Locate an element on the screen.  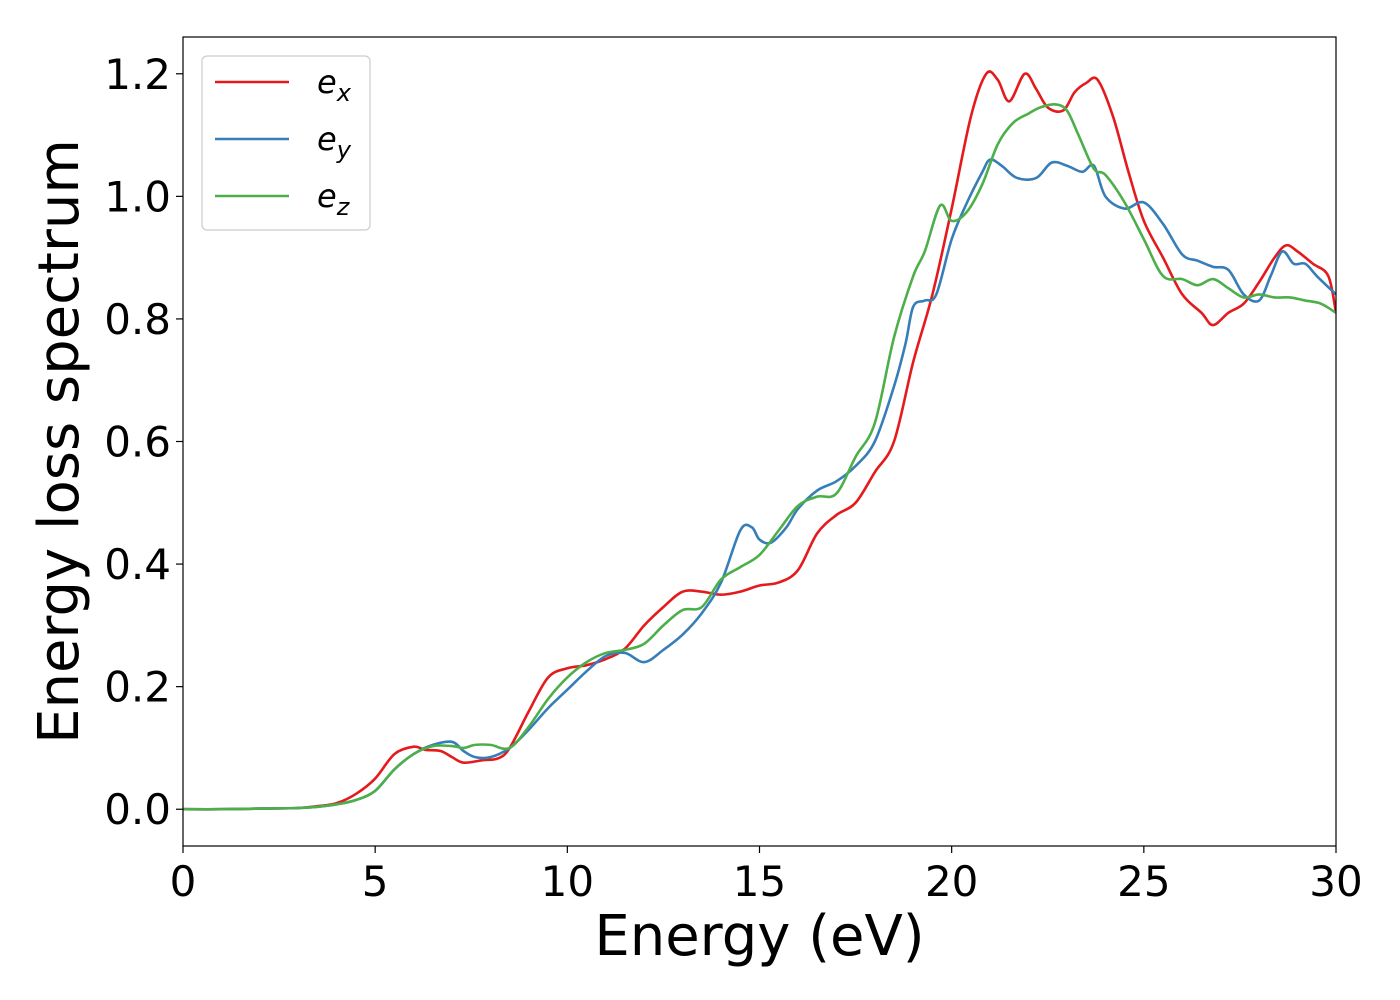
legend-box is located at coordinates (286, 143).